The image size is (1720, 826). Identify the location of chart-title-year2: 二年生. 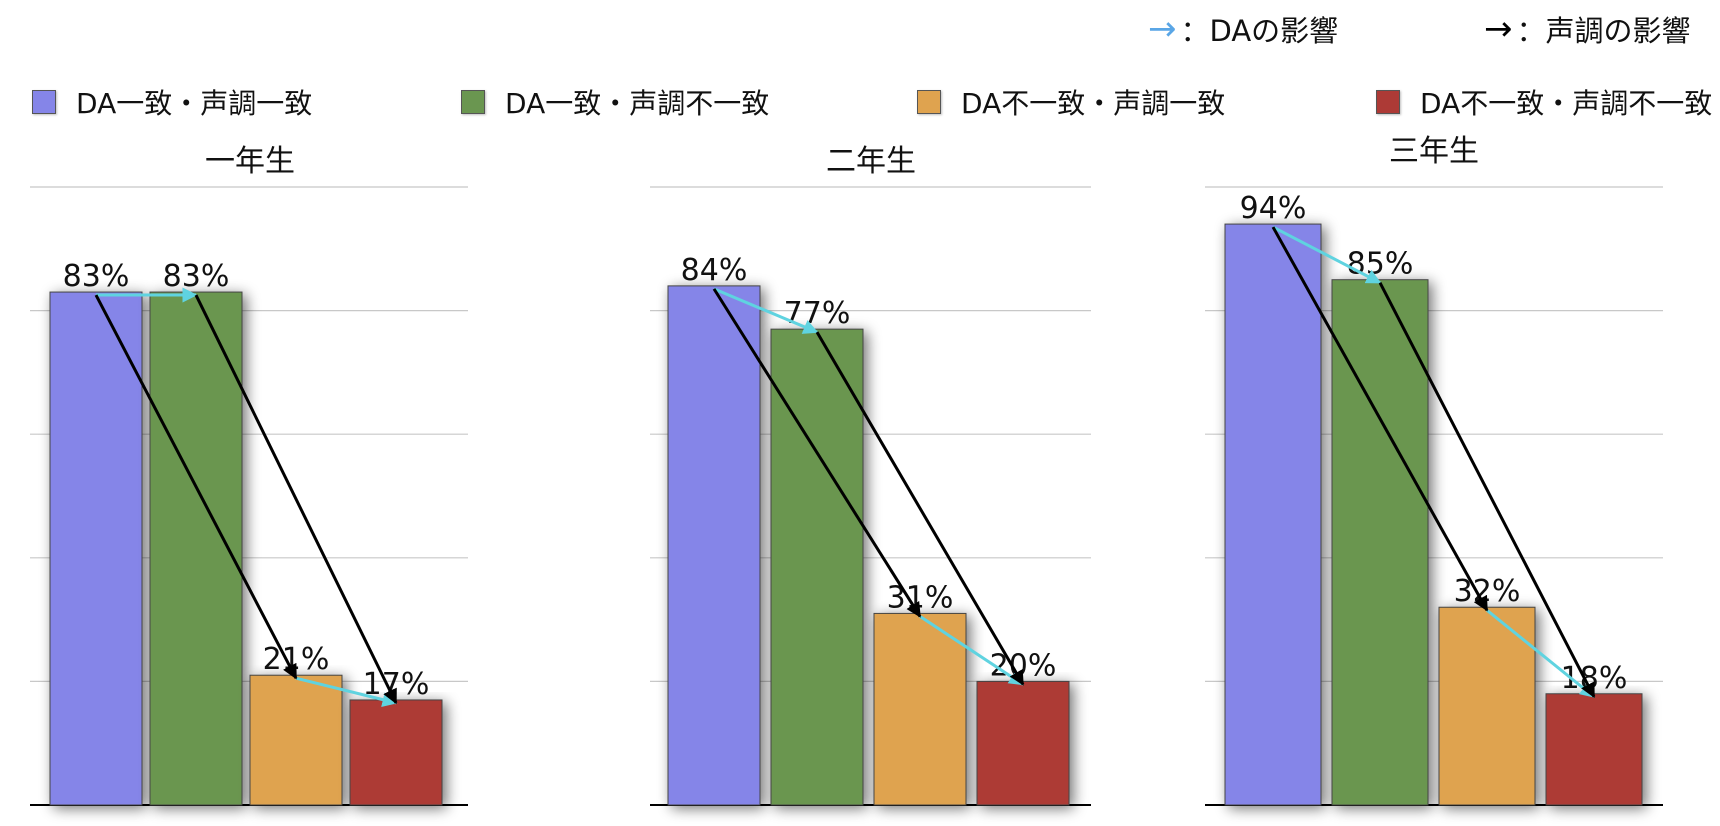
(871, 161).